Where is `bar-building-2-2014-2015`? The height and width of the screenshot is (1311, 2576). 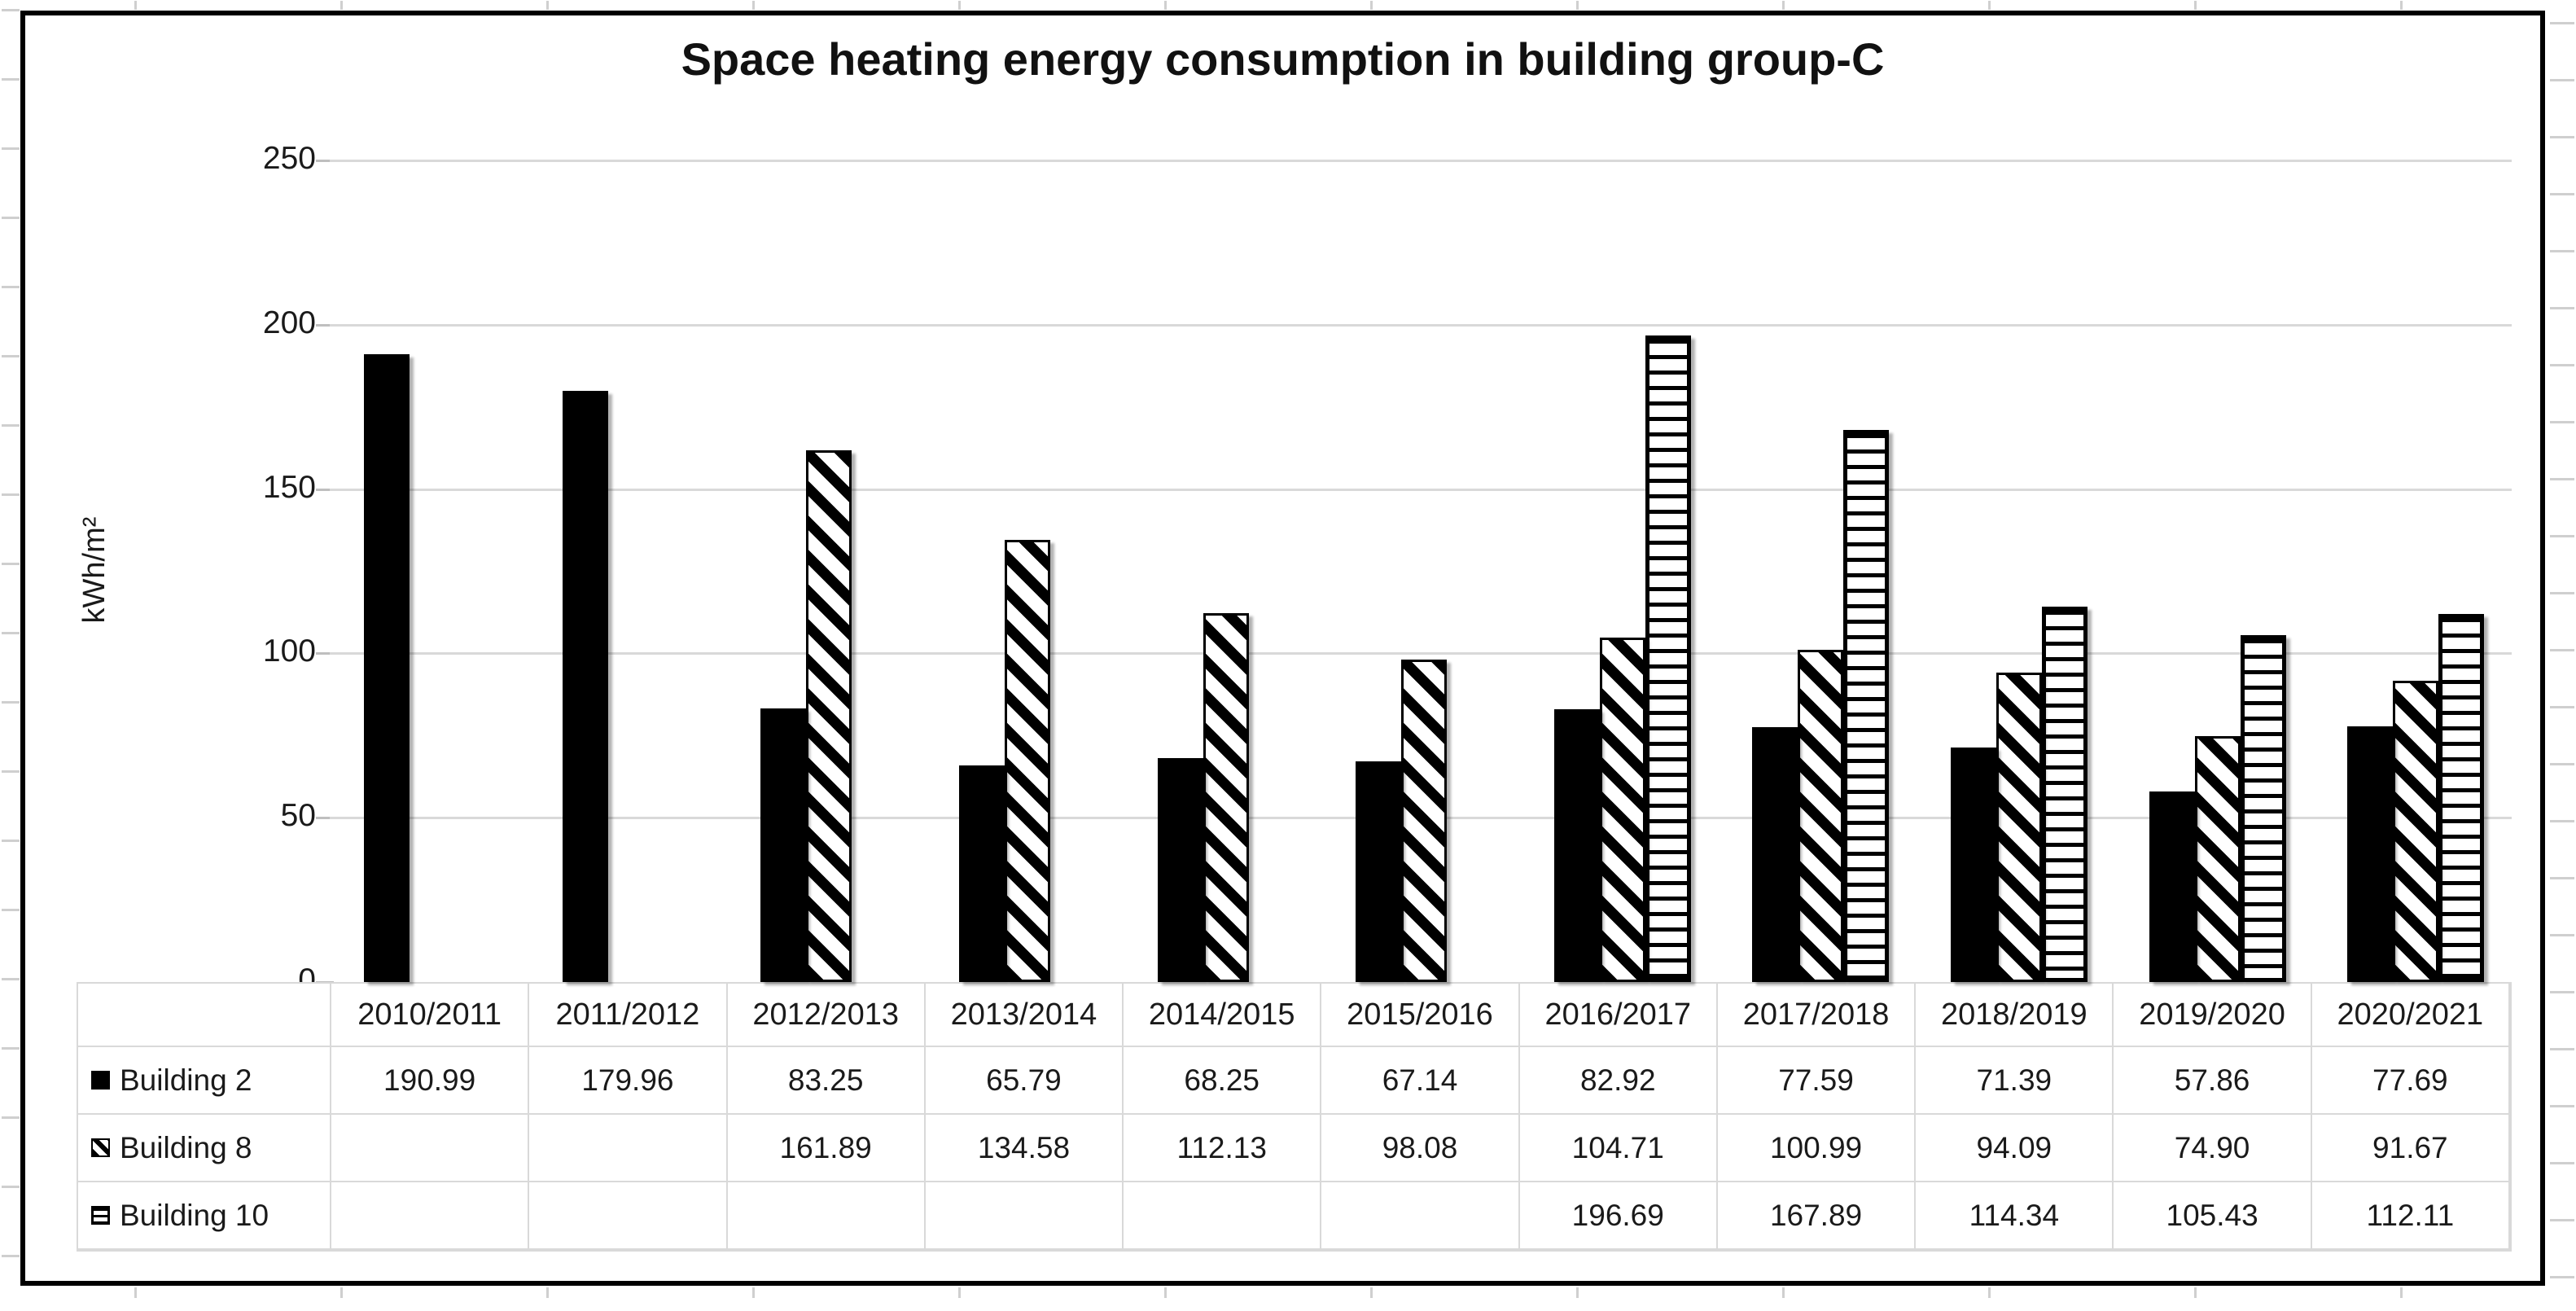 bar-building-2-2014-2015 is located at coordinates (1180, 870).